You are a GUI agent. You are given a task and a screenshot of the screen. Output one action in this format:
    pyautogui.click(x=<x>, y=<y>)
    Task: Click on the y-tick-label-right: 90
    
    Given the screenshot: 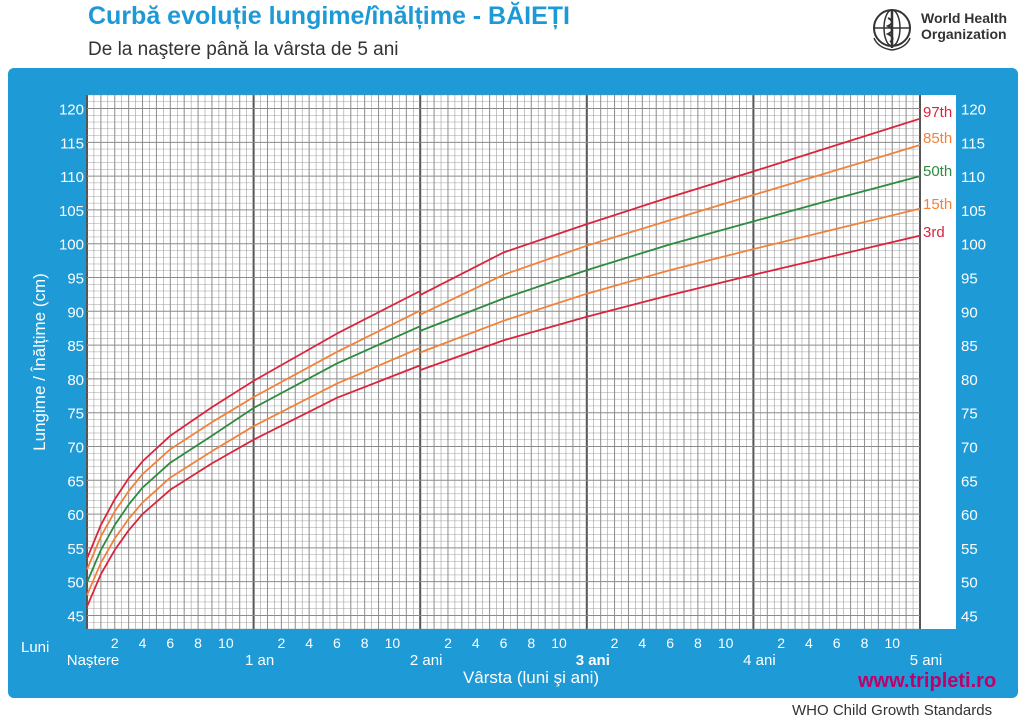 What is the action you would take?
    pyautogui.click(x=969, y=312)
    